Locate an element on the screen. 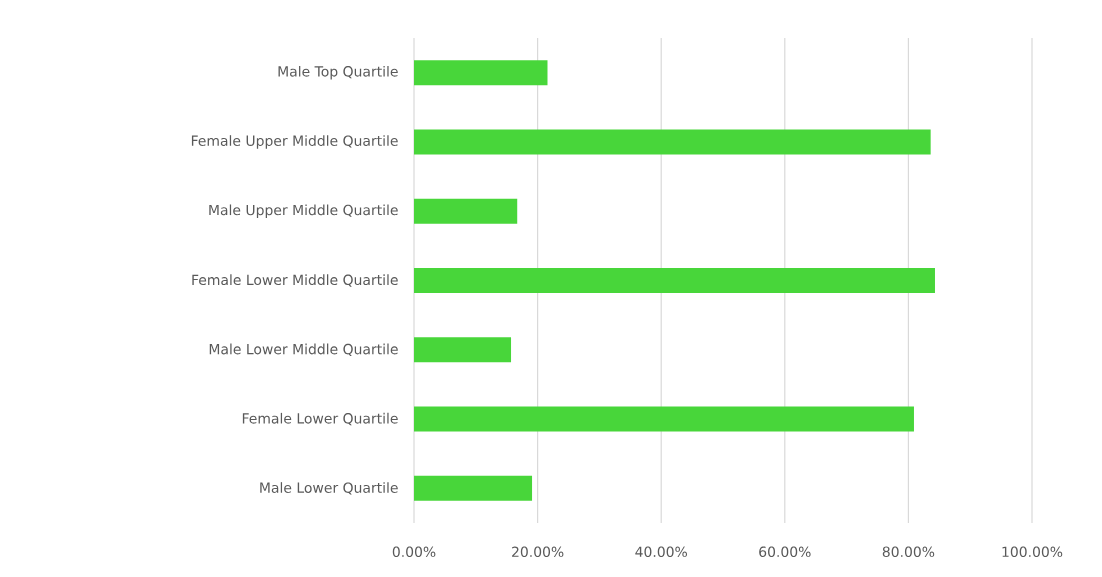 The height and width of the screenshot is (577, 1102). x-tick-label: 80.00% is located at coordinates (908, 552).